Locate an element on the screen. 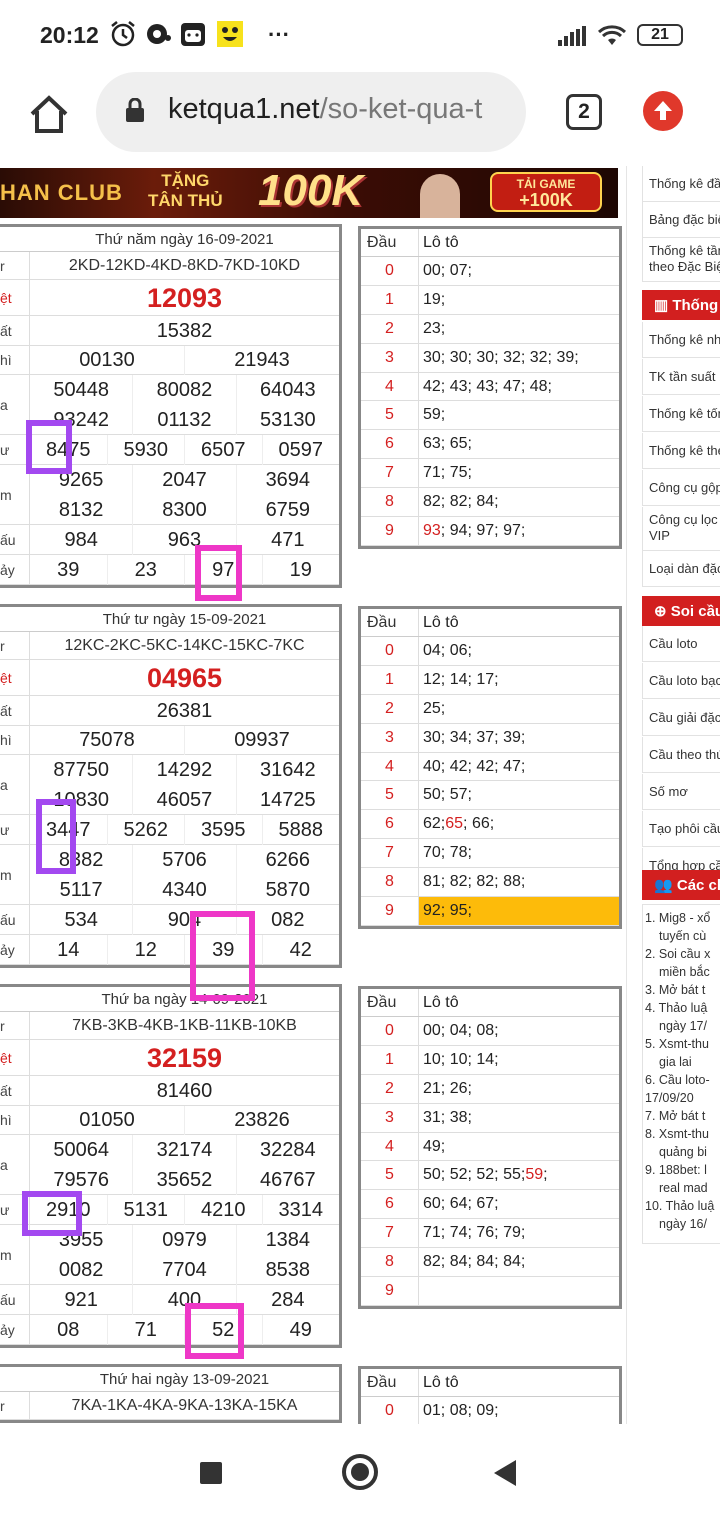  back-button is located at coordinates (505, 1473).